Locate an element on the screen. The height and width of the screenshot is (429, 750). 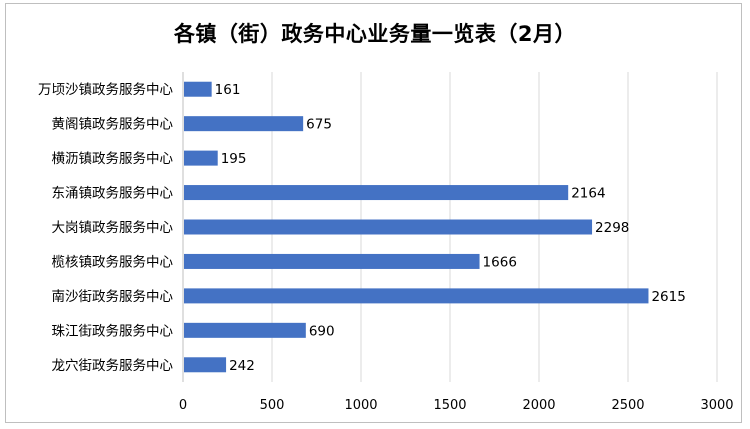
y-tick-label: 珠江街政务服务中心 is located at coordinates (113, 331).